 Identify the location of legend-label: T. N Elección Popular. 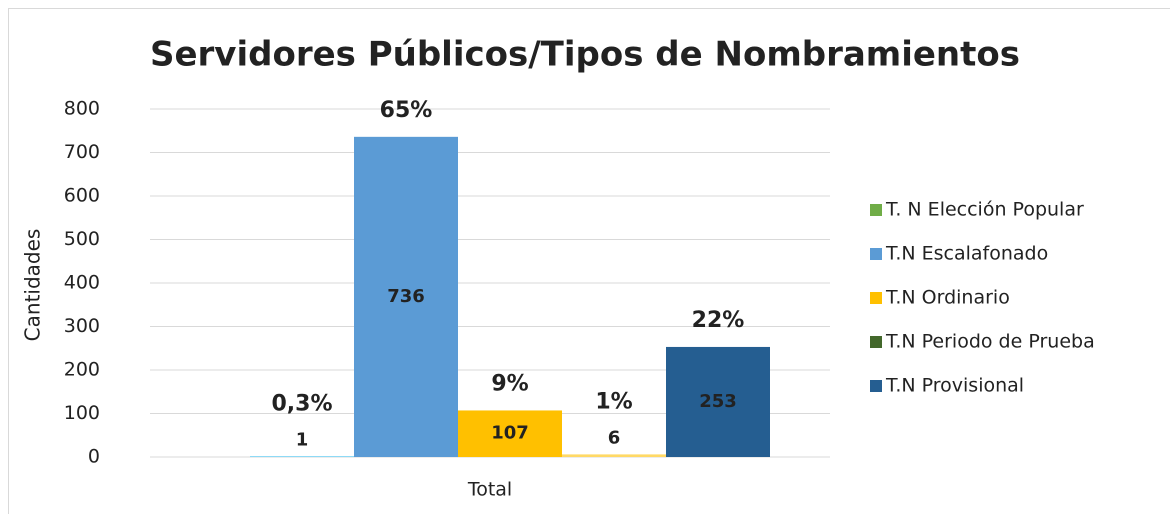
(984, 210).